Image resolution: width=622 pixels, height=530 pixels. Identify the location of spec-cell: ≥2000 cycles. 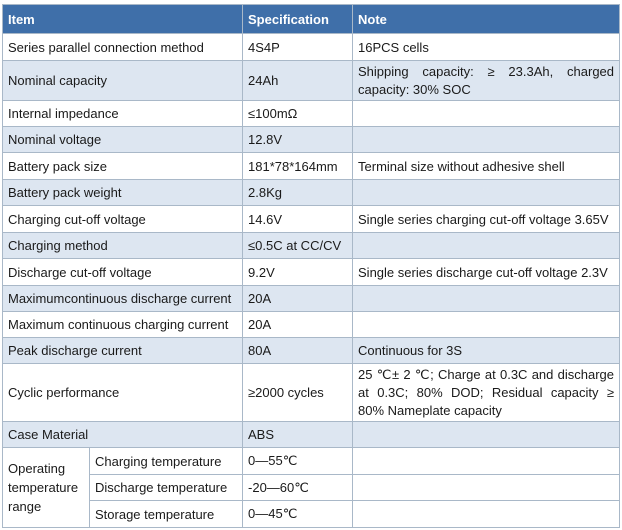
(298, 392).